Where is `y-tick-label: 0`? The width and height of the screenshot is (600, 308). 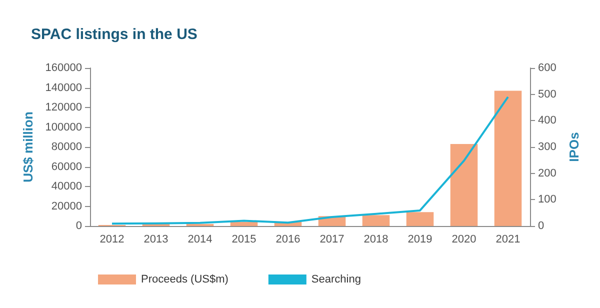 y-tick-label: 0 is located at coordinates (79, 226).